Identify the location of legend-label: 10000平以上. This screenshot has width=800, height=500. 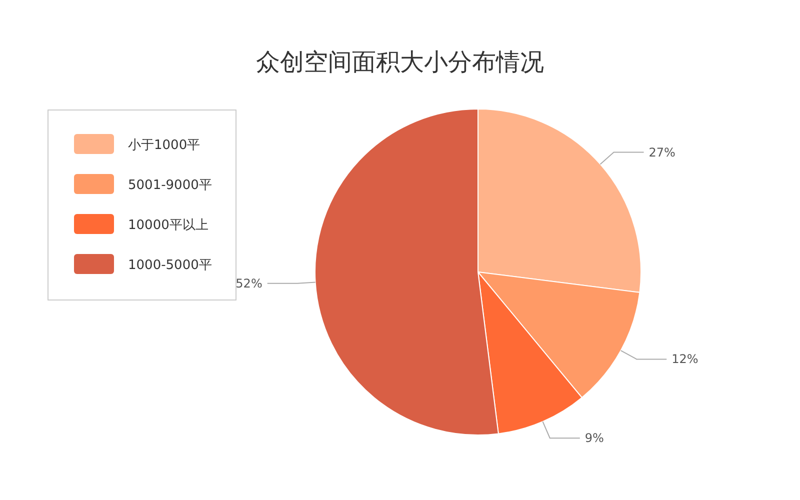
(168, 225).